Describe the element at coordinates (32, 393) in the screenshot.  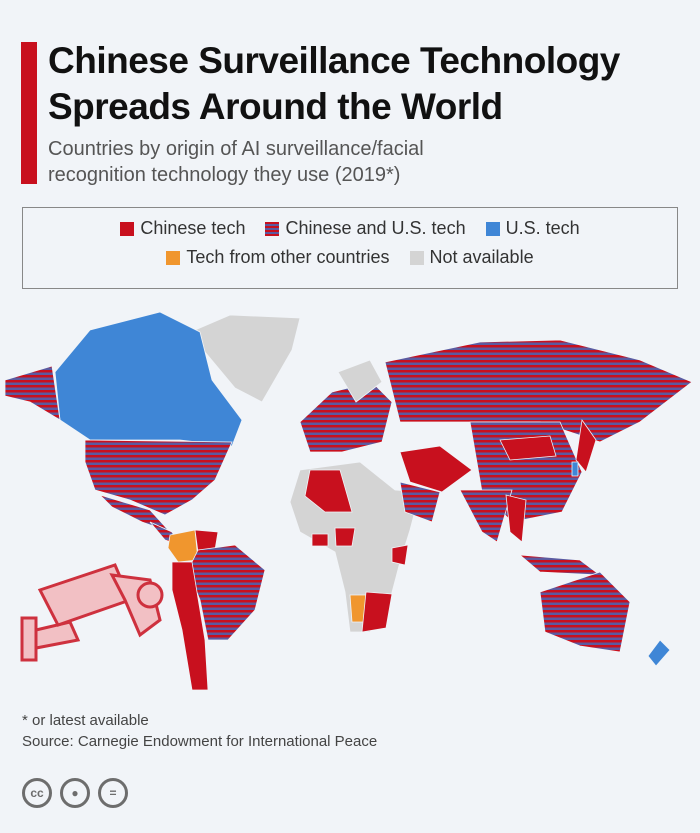
I see `alaska` at that location.